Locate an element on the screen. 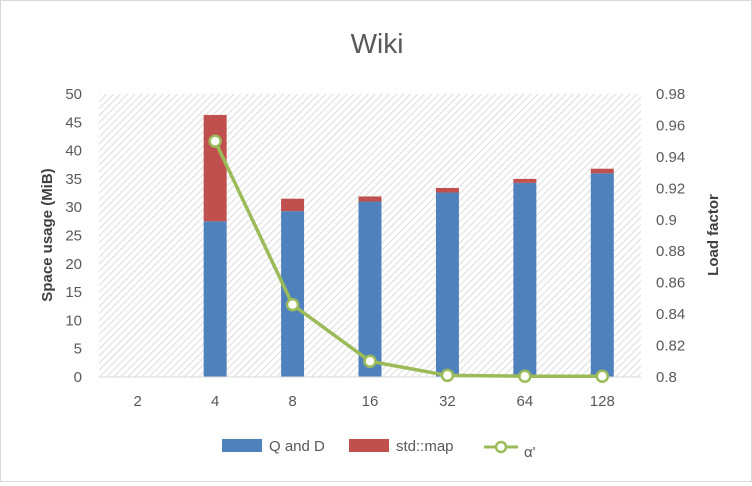 The height and width of the screenshot is (486, 752). left-tick-label: 40 is located at coordinates (73, 151).